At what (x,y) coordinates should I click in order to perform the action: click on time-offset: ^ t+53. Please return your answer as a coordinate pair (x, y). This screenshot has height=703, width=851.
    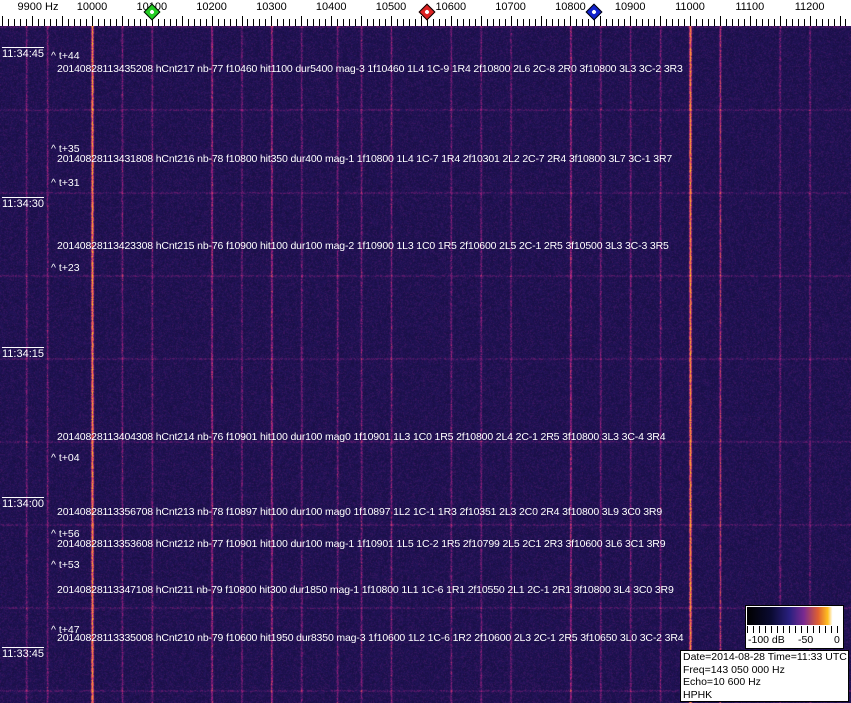
    Looking at the image, I should click on (65, 565).